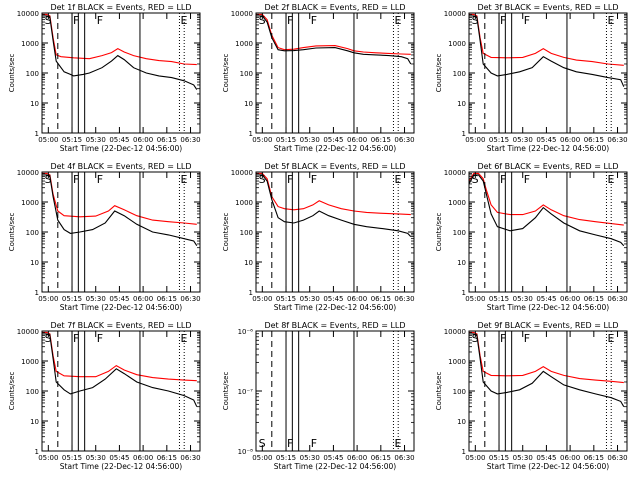 This screenshot has height=480, width=640. I want to click on panel-title: Det 8f BLACK = Events, RED = LLD, so click(334, 325).